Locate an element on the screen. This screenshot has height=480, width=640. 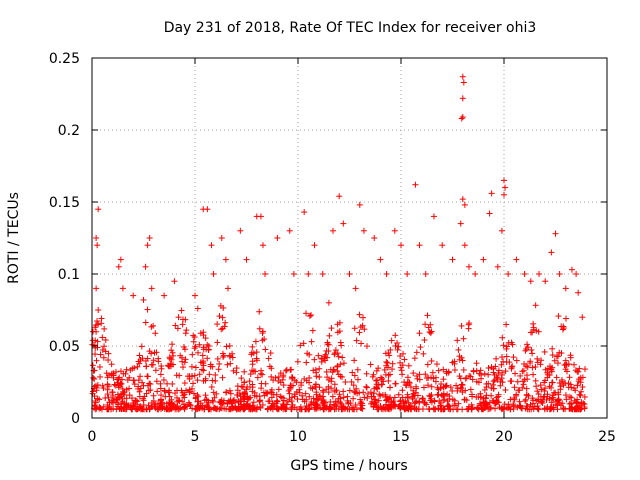
y-tick-label: 0.25 is located at coordinates (64, 59).